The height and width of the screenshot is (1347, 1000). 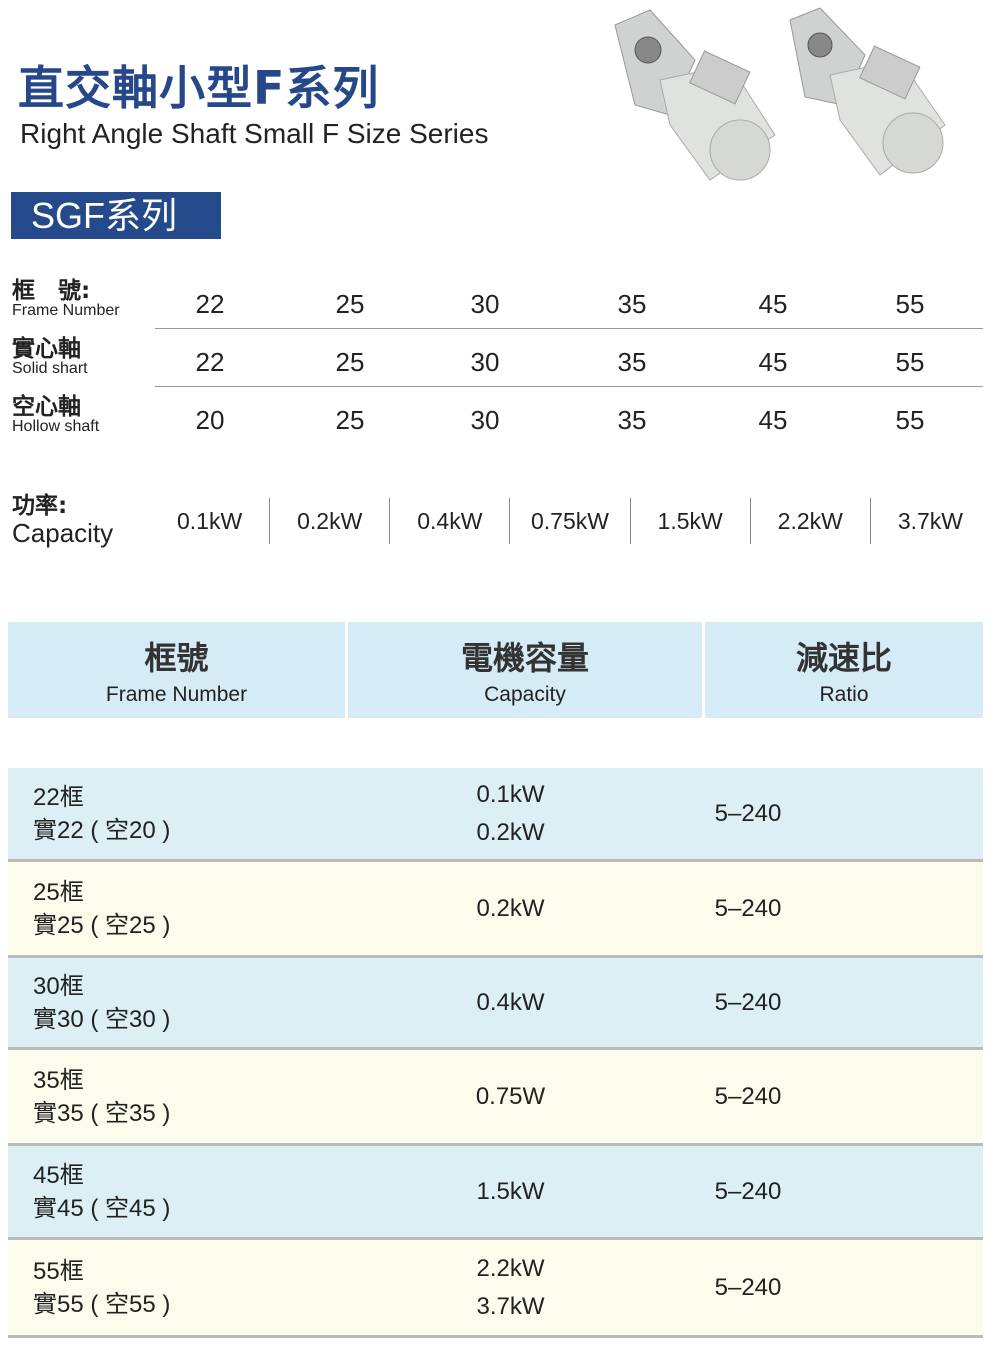 I want to click on series-badge: SGF系列, so click(x=116, y=215).